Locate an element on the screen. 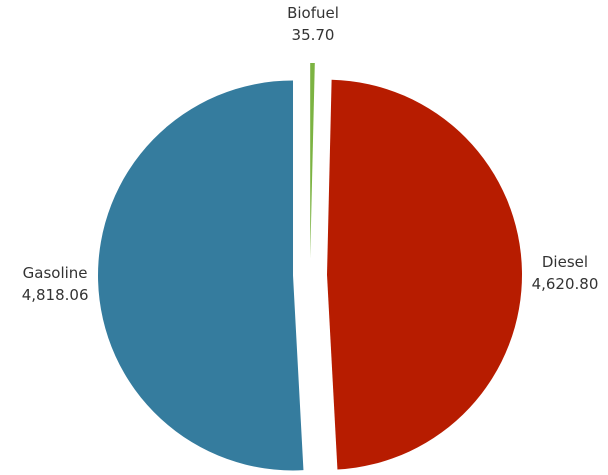 Image resolution: width=608 pixels, height=475 pixels. pie-slice-biofuel is located at coordinates (312, 161).